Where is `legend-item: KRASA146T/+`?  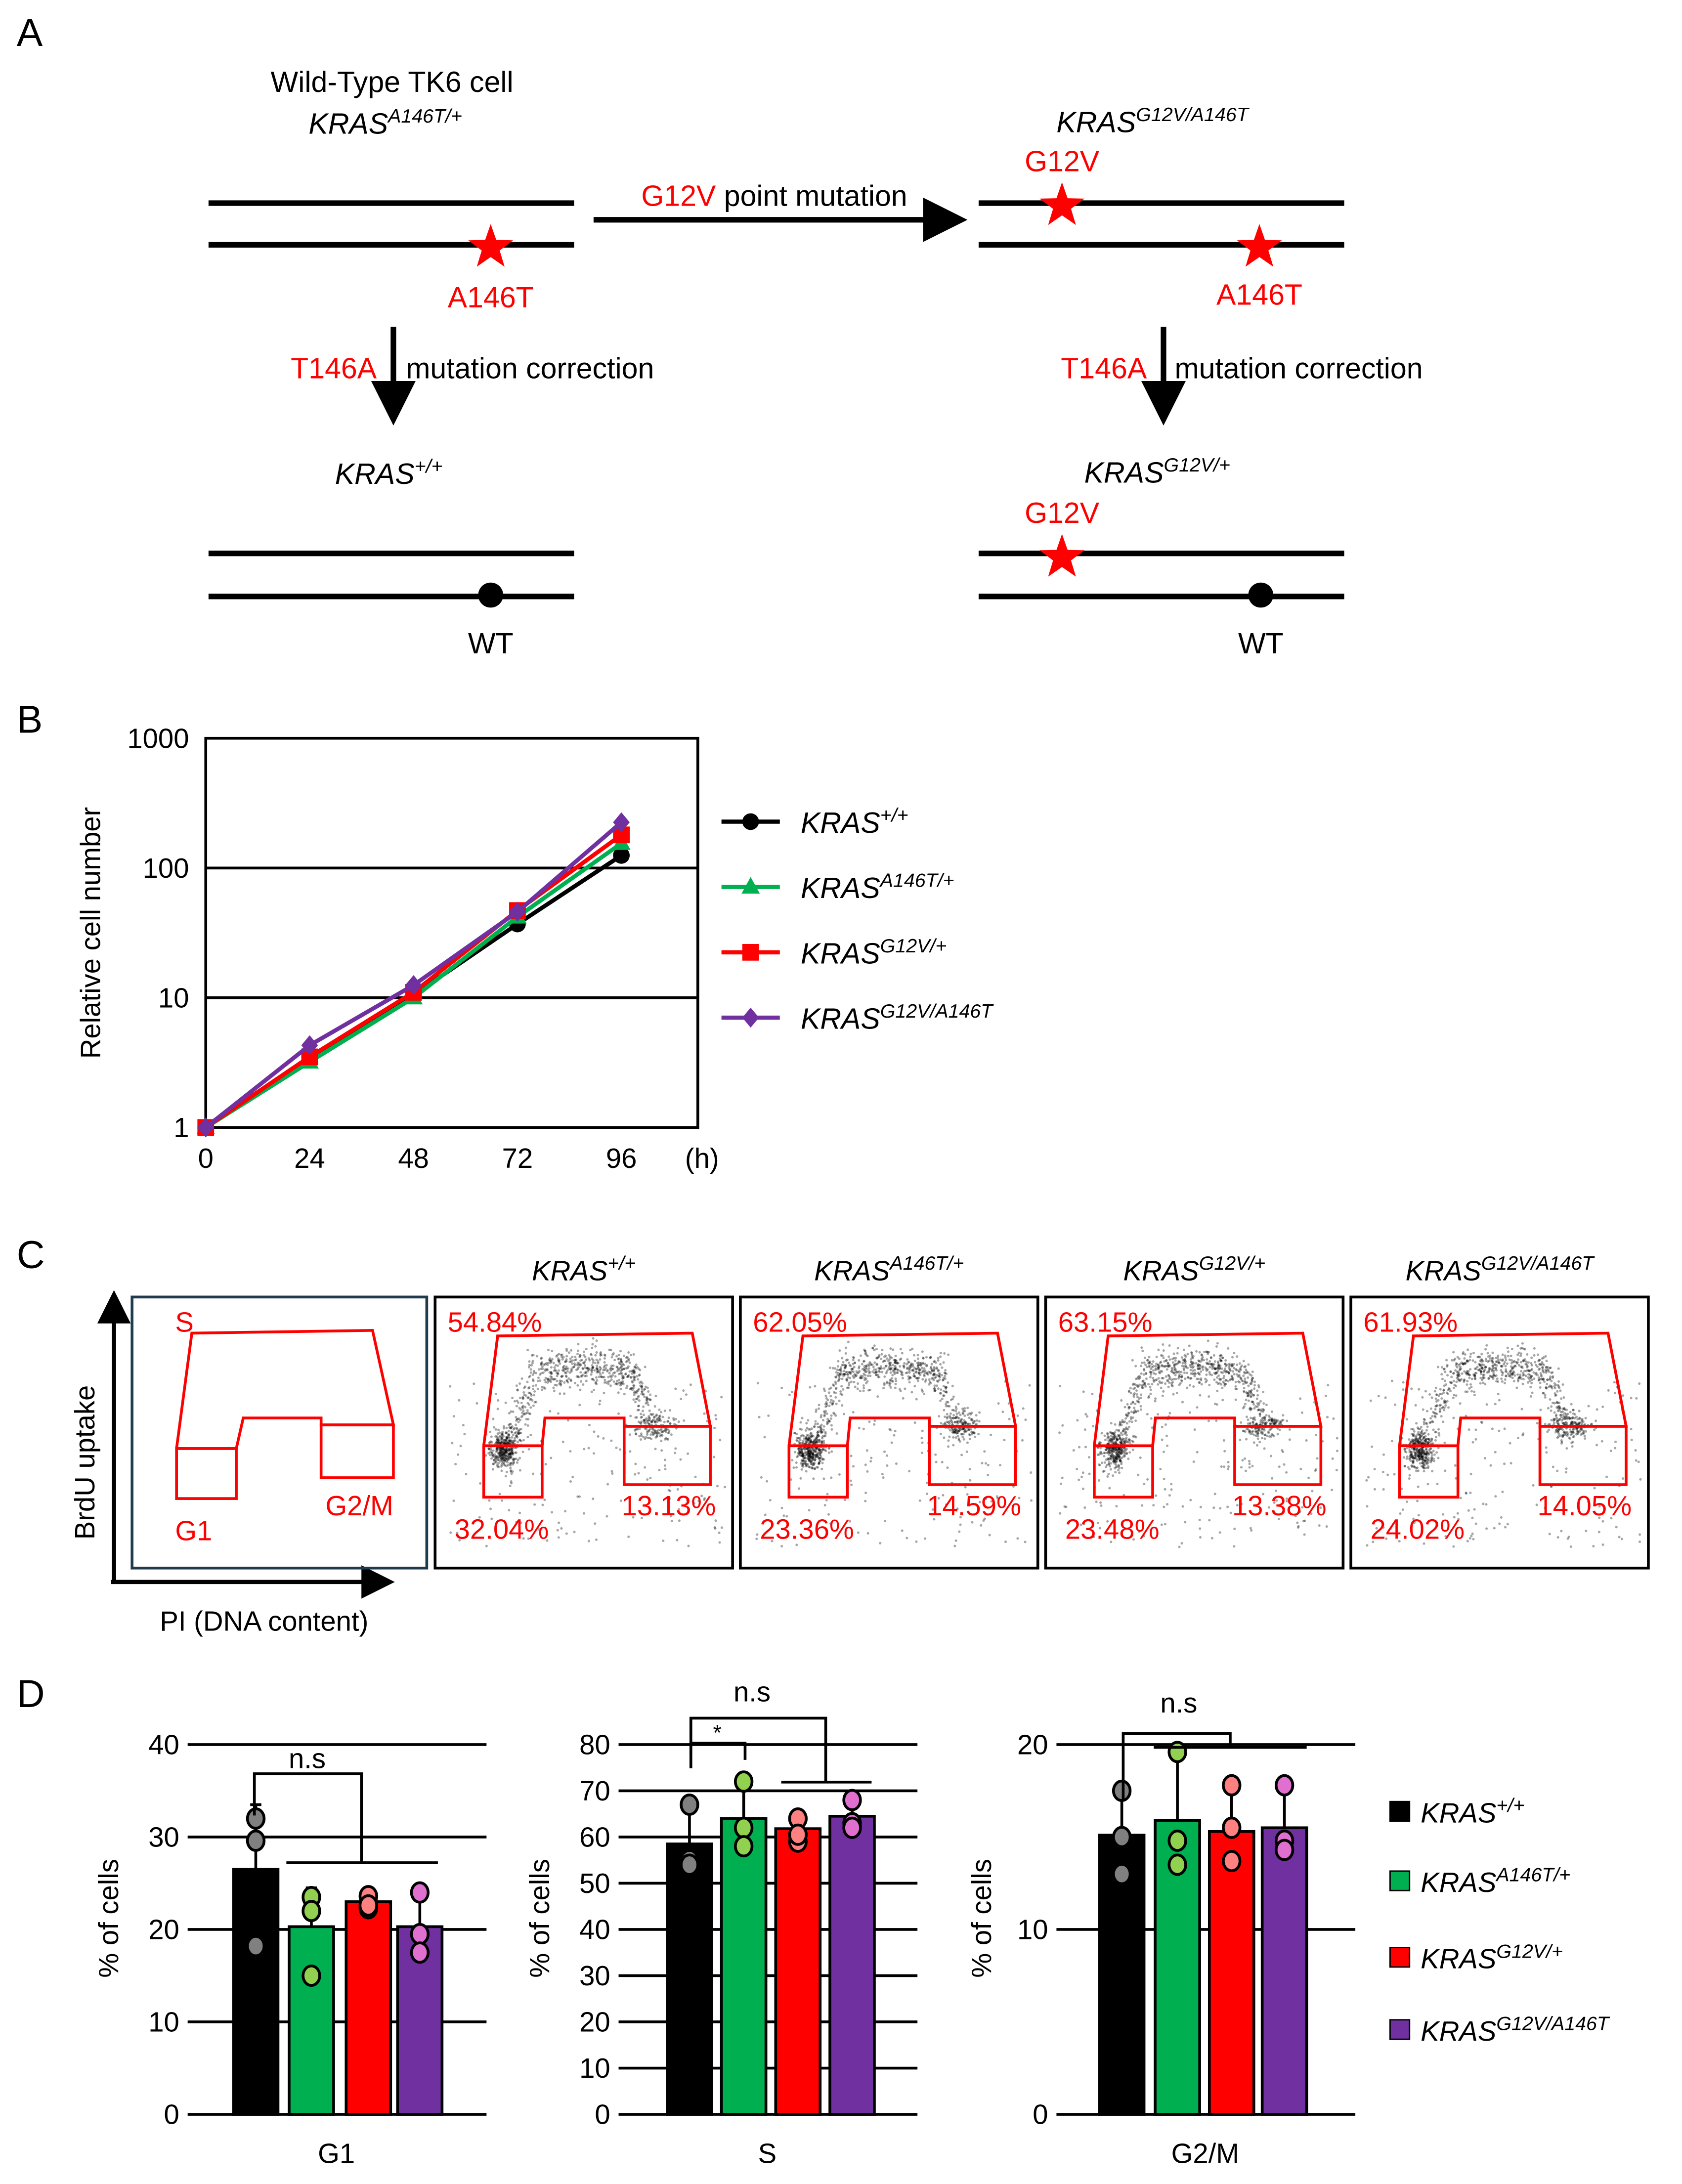
legend-item: KRASA146T/+ is located at coordinates (837, 887).